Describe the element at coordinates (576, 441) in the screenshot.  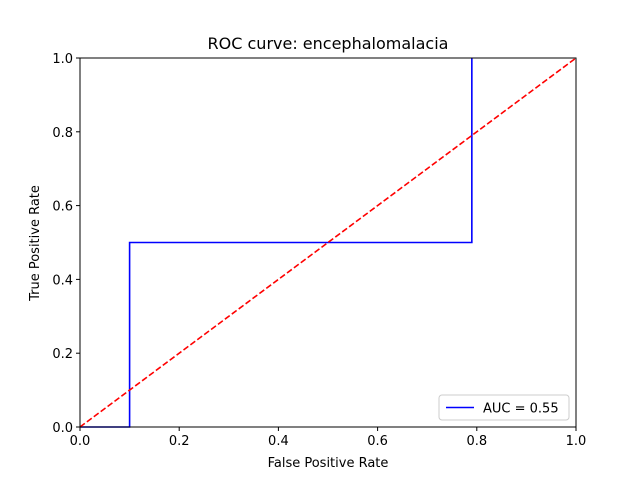
I see `x-tick-label: 1.0` at that location.